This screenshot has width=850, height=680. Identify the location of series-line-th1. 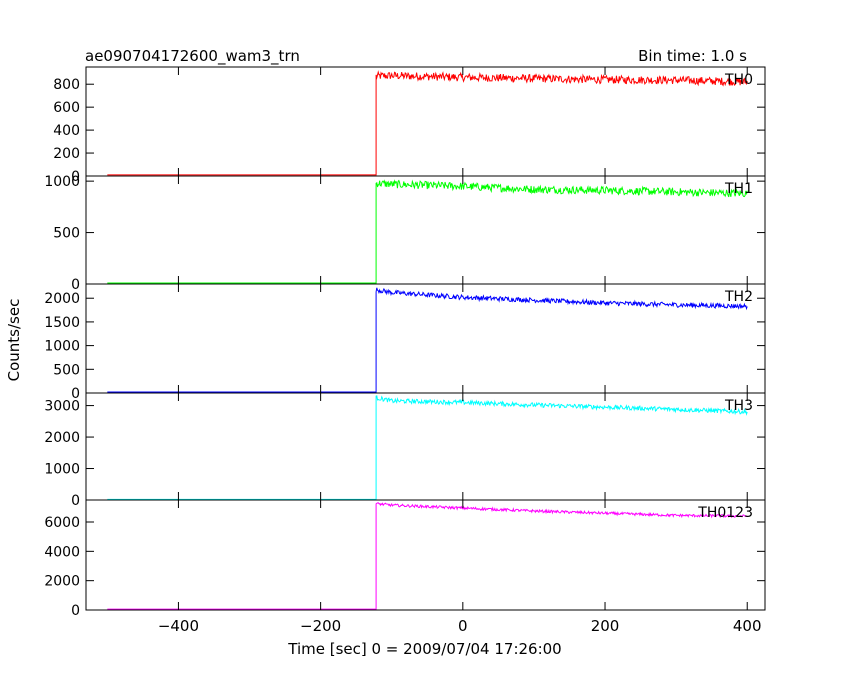
(427, 231).